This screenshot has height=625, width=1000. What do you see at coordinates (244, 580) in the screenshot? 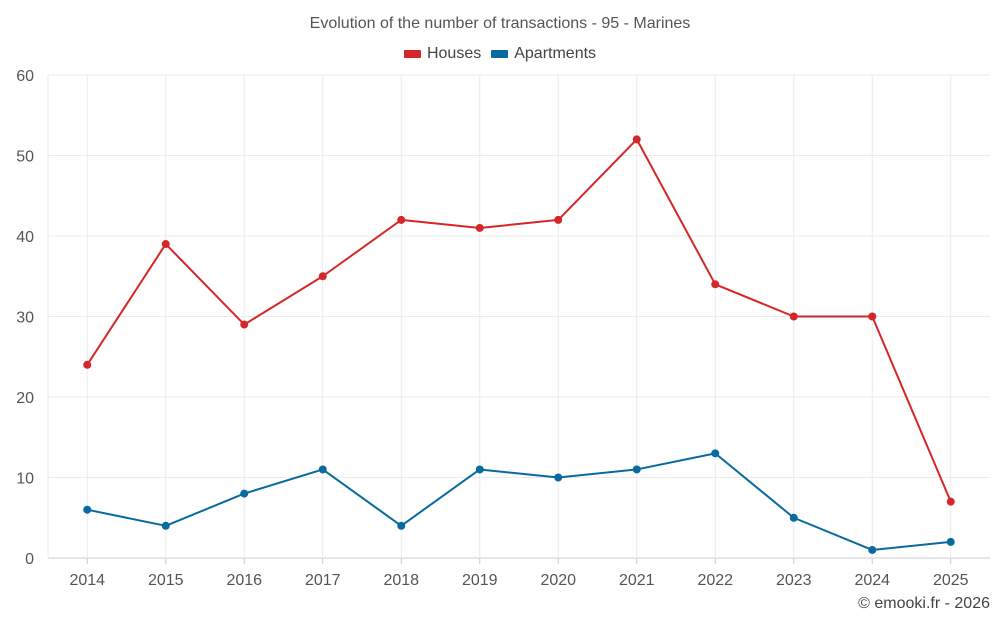
I see `x-tick-label-2016: 2016` at bounding box center [244, 580].